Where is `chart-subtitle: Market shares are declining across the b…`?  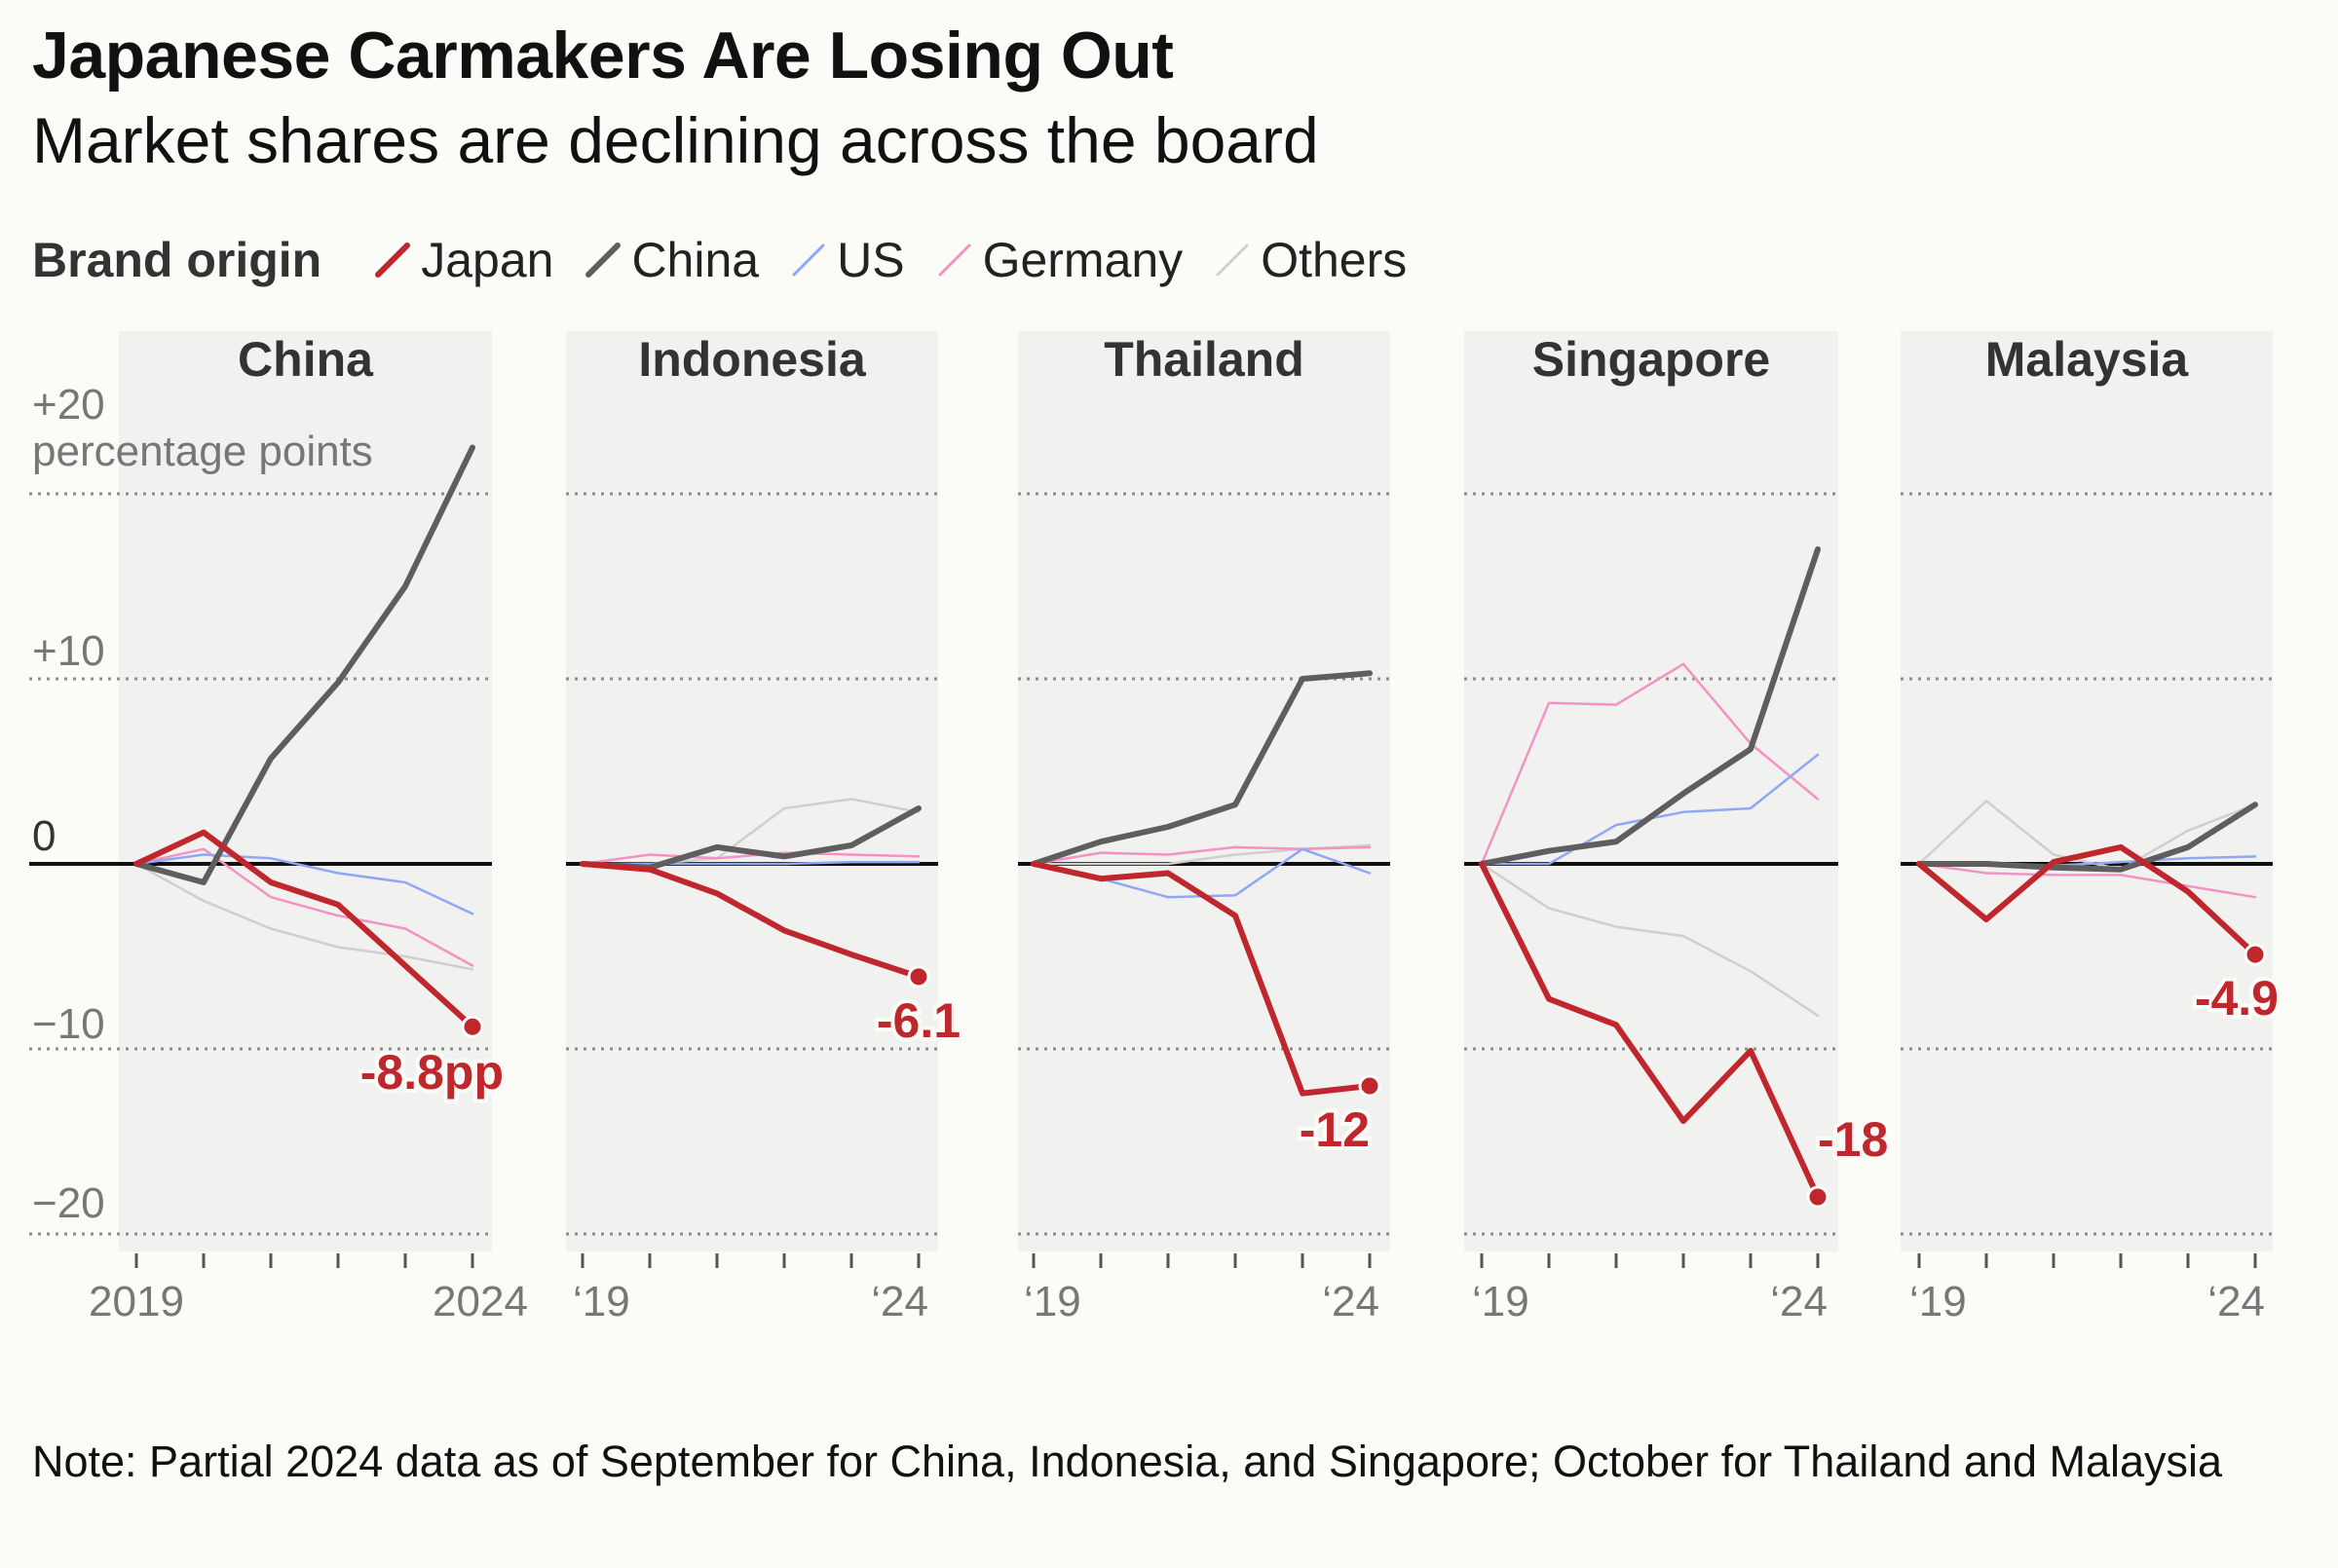
chart-subtitle: Market shares are declining across the b… is located at coordinates (675, 140).